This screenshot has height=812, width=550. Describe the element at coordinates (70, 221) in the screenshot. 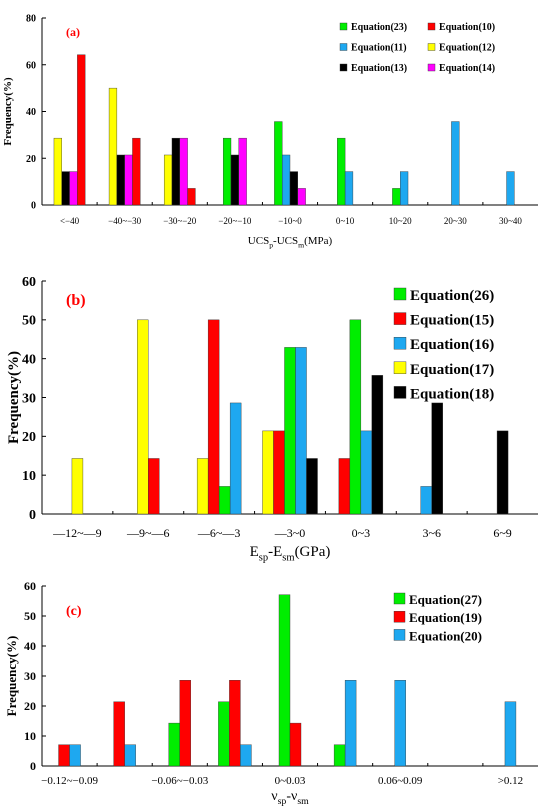

I see `x-tick-label: <−40` at that location.